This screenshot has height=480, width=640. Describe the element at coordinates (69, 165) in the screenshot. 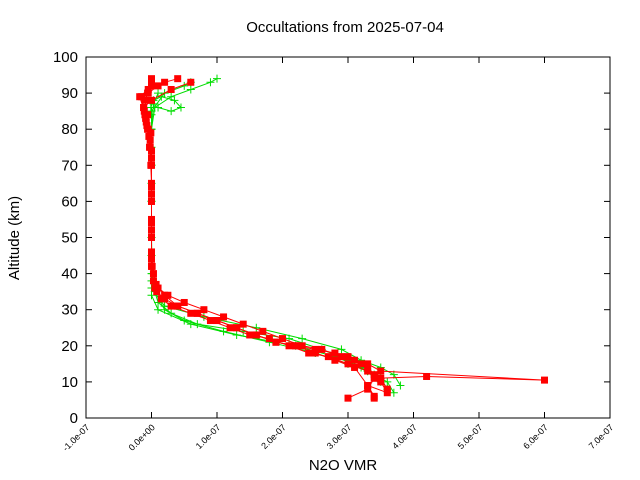

I see `y-tick-label: 70` at that location.